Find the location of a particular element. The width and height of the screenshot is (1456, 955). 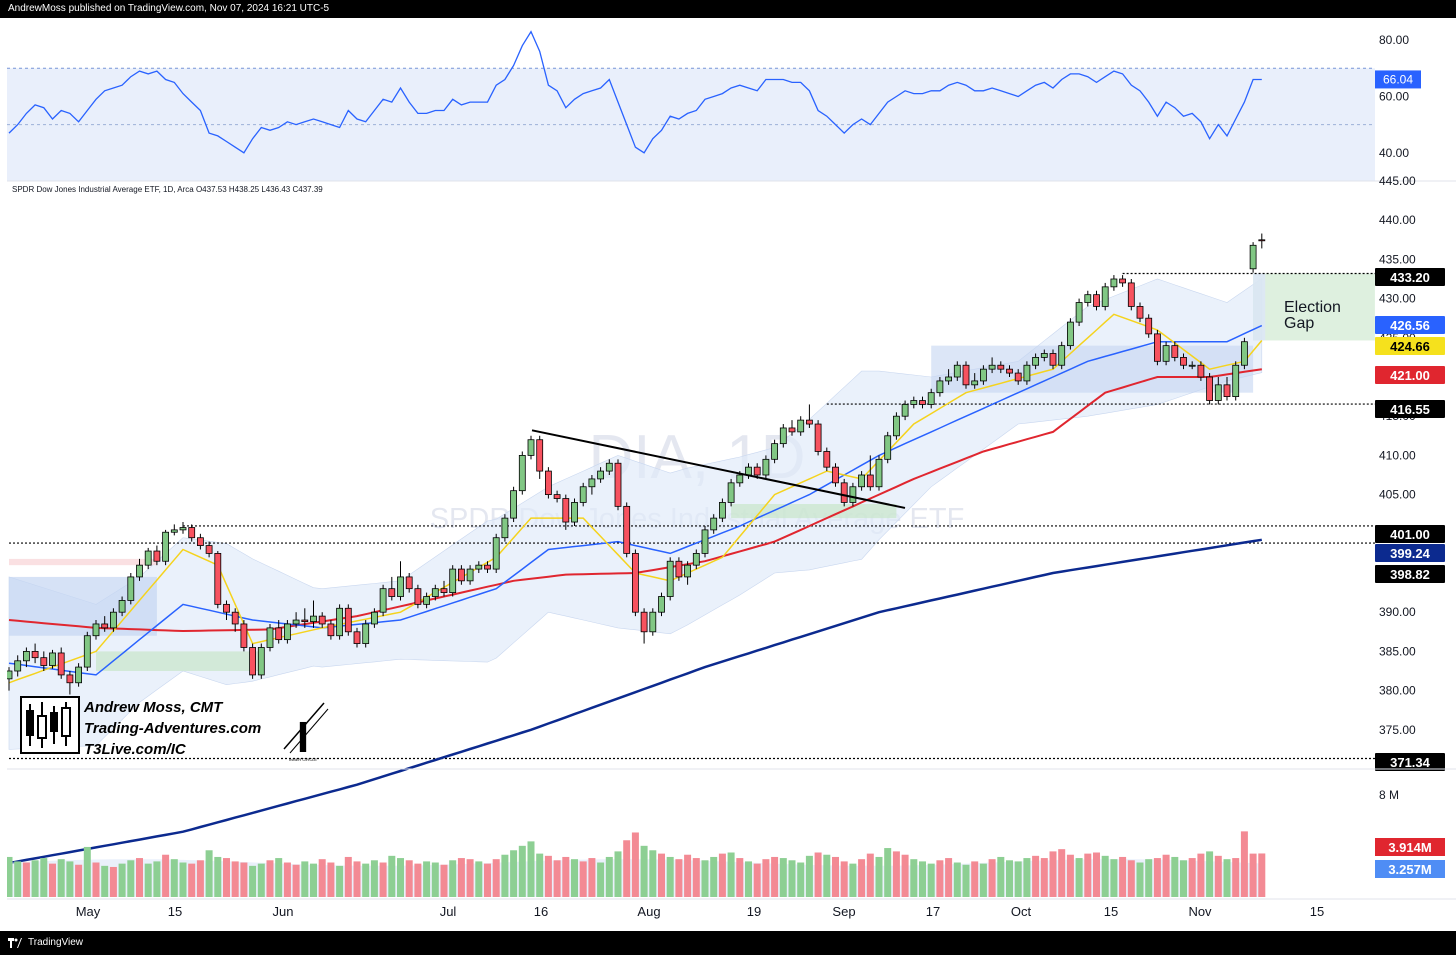

trendline is located at coordinates (718, 469).